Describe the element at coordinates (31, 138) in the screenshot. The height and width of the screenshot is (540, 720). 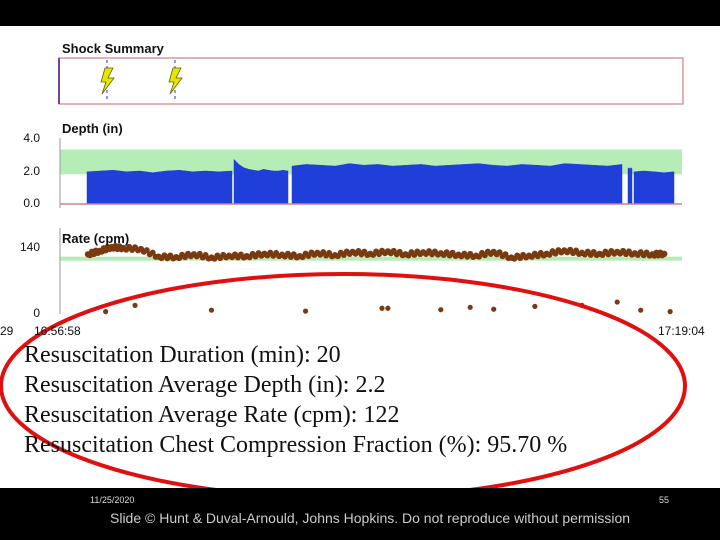
I see `depth-tick-label: 4.0` at that location.